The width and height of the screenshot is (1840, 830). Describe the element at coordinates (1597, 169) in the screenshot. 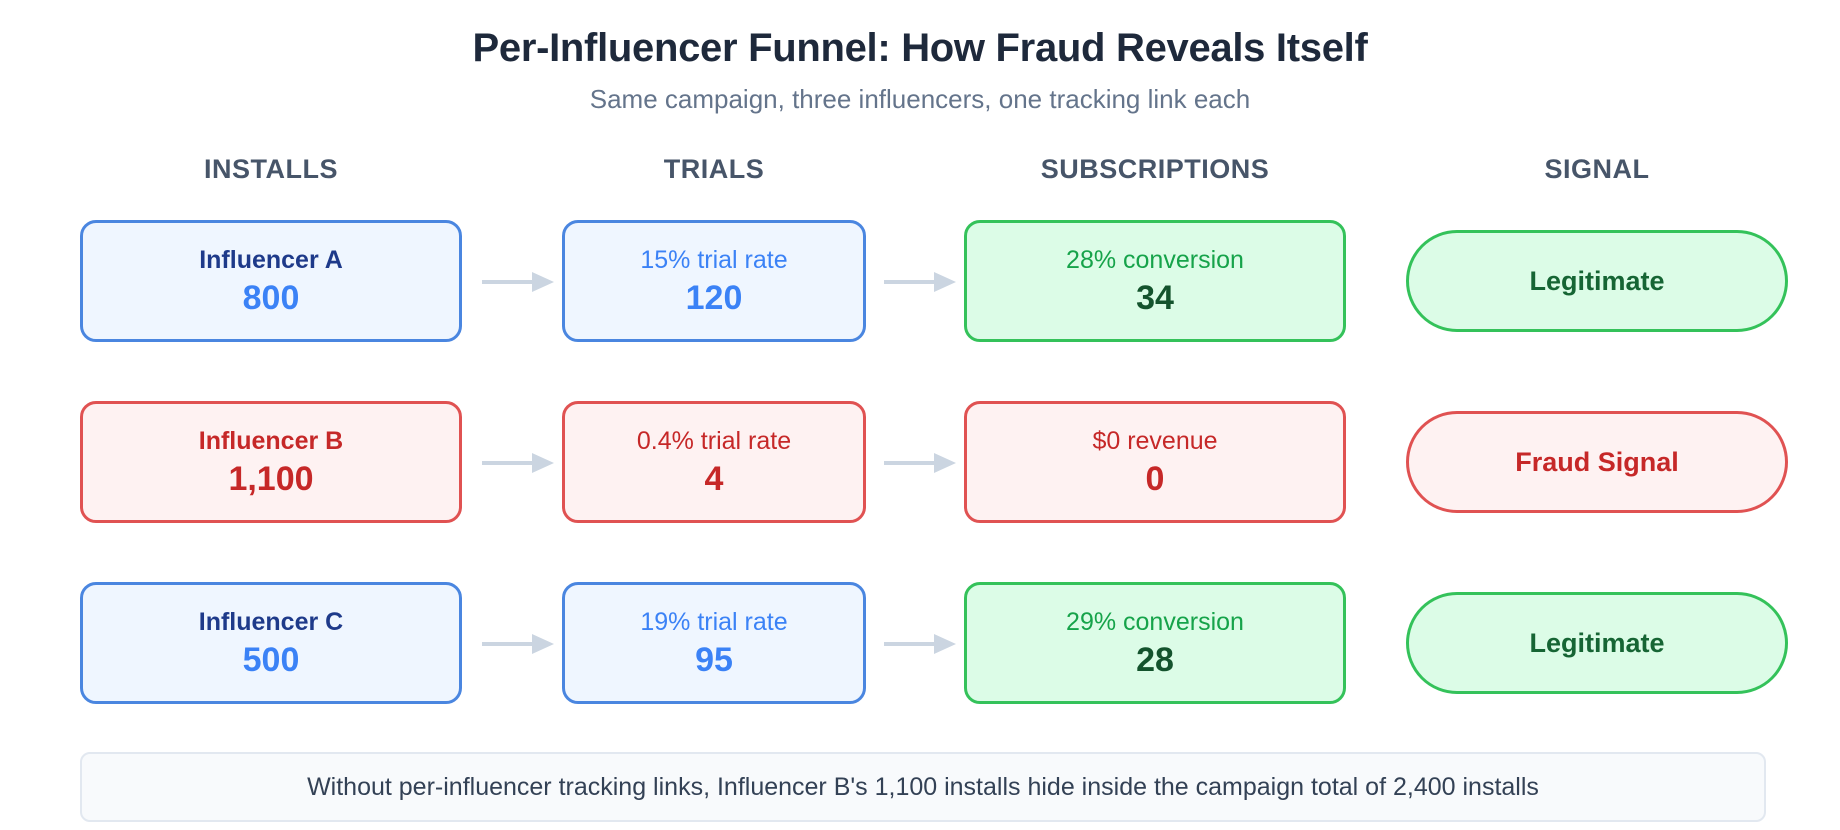

I see `column-header-signal: SIGNAL` at that location.